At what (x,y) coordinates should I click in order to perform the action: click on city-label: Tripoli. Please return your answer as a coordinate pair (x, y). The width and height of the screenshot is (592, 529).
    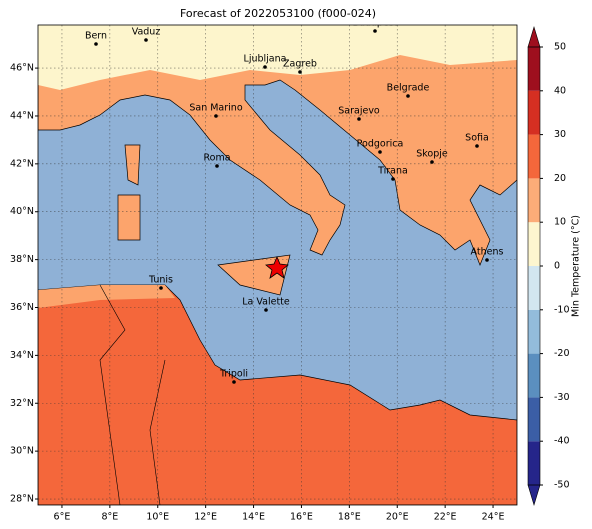
    Looking at the image, I should click on (233, 374).